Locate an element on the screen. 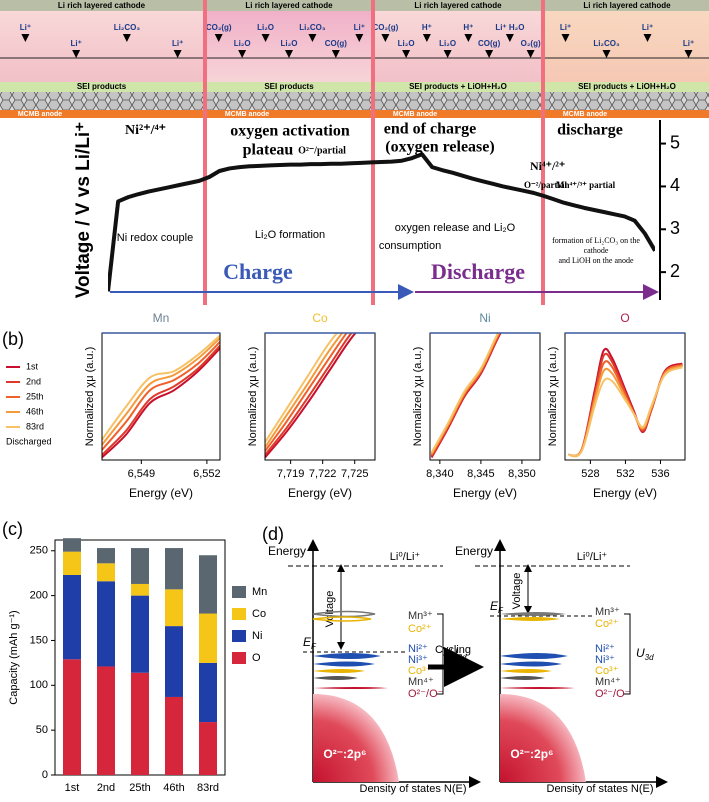 This screenshot has width=709, height=802. fermi-label: EF is located at coordinates (310, 643).